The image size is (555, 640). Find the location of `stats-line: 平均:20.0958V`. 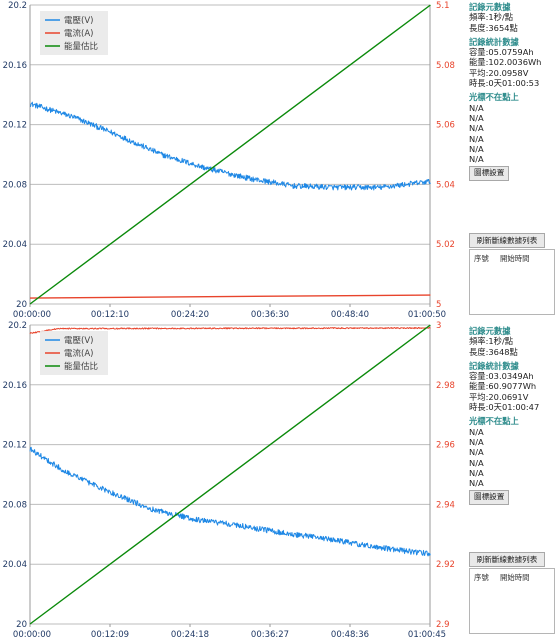

stats-line: 平均:20.0958V is located at coordinates (499, 72).